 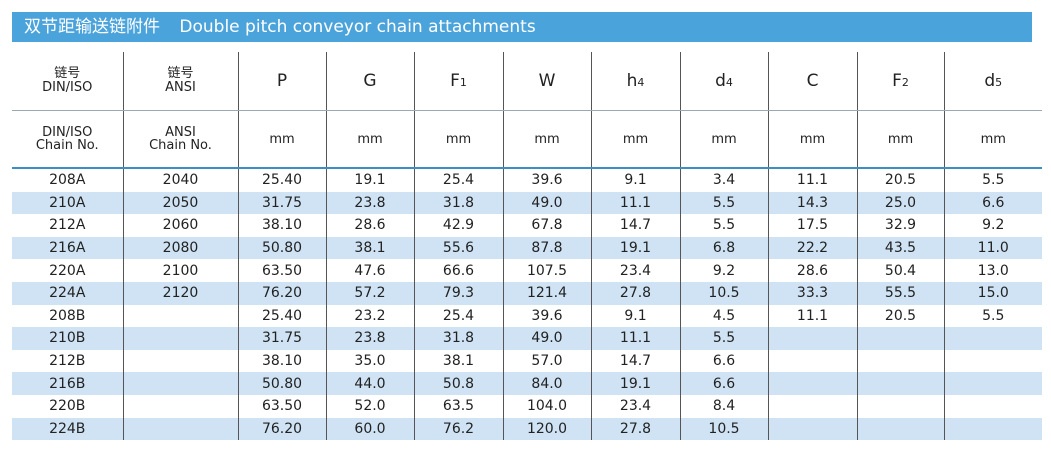 I want to click on table-cell: 2060, so click(x=180, y=225).